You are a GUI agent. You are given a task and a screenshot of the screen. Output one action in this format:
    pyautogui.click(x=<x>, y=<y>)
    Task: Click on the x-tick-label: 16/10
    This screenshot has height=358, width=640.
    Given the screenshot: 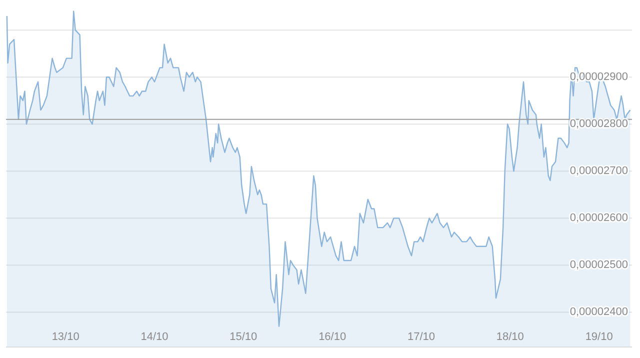 What is the action you would take?
    pyautogui.click(x=332, y=337)
    